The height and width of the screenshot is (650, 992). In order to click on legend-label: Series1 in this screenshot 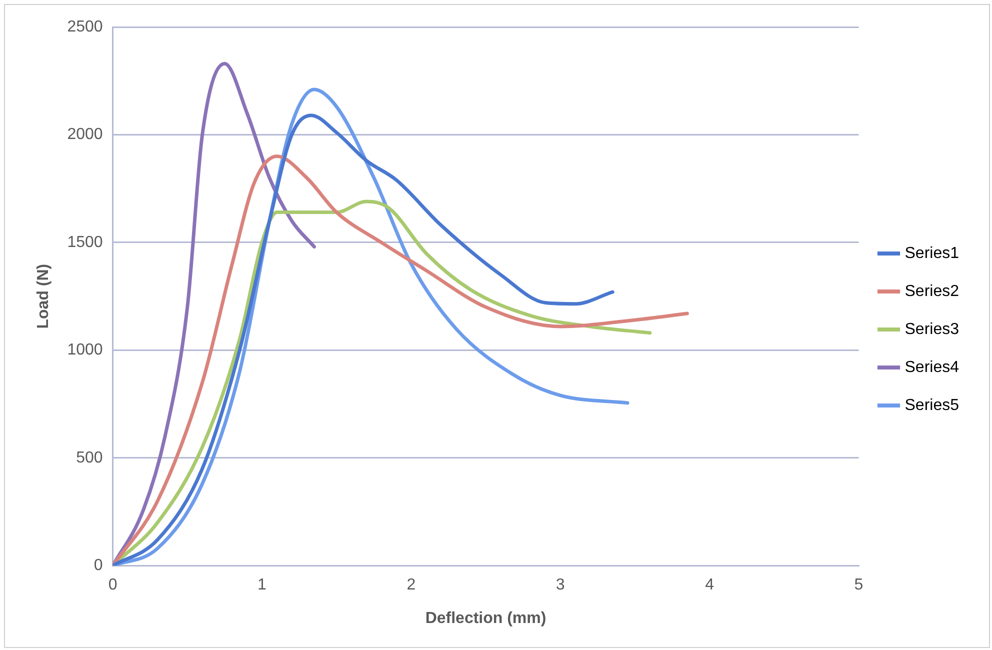, I will do `click(932, 253)`.